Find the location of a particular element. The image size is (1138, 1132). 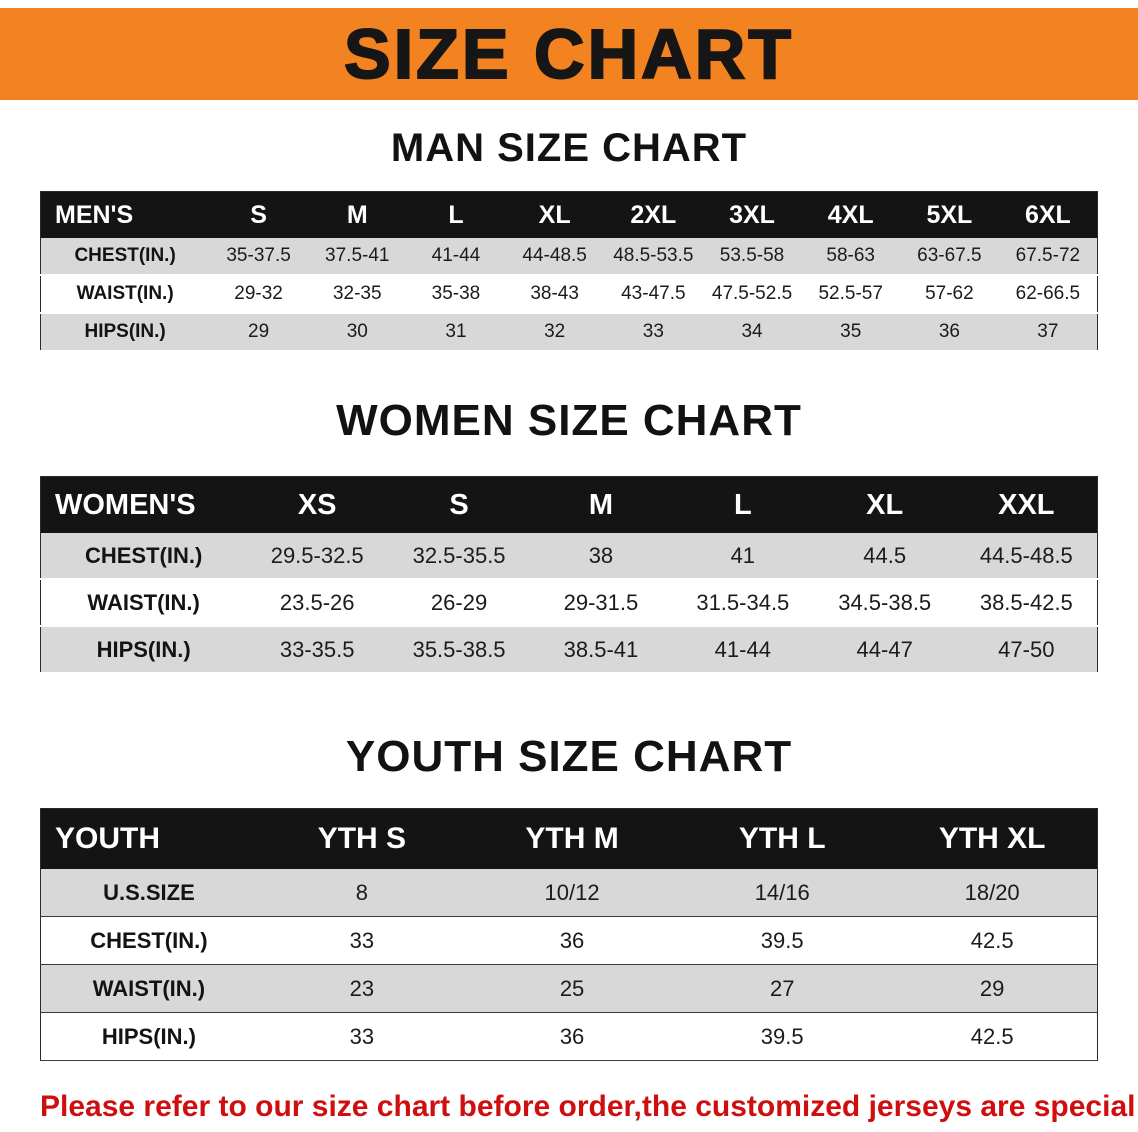

table-row: WAIST(IN.) 23 25 27 29 is located at coordinates (569, 988).